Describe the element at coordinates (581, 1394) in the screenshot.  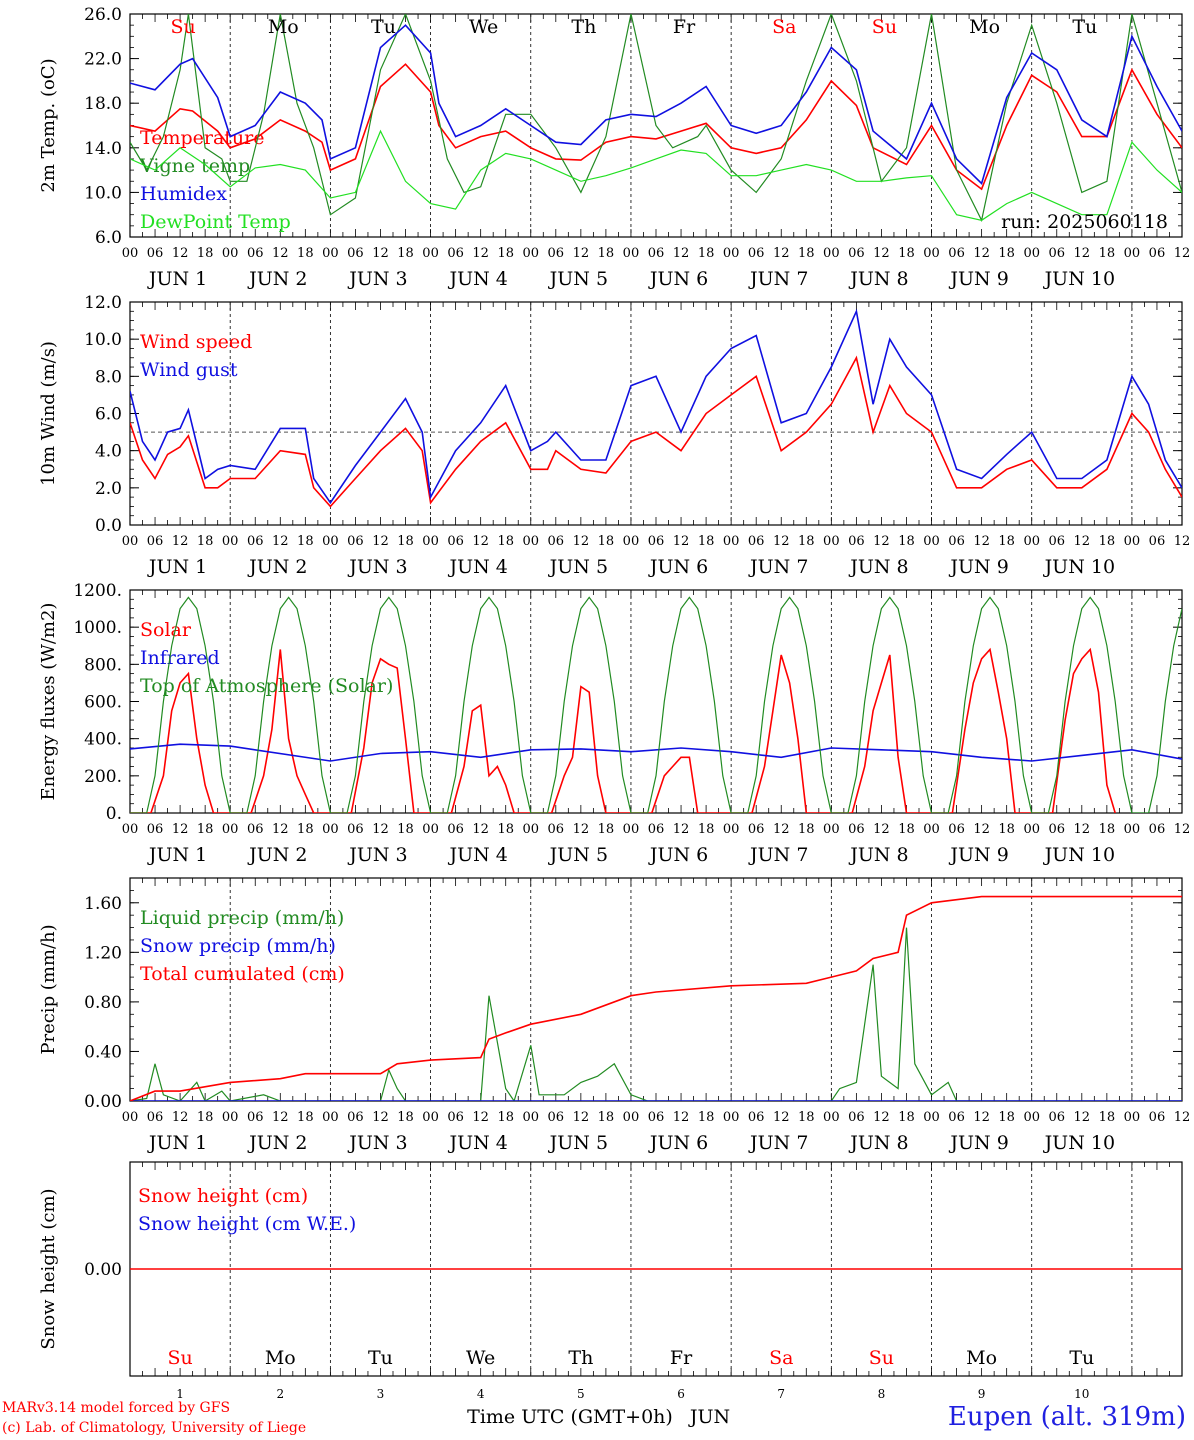
I see `day-number: 5` at that location.